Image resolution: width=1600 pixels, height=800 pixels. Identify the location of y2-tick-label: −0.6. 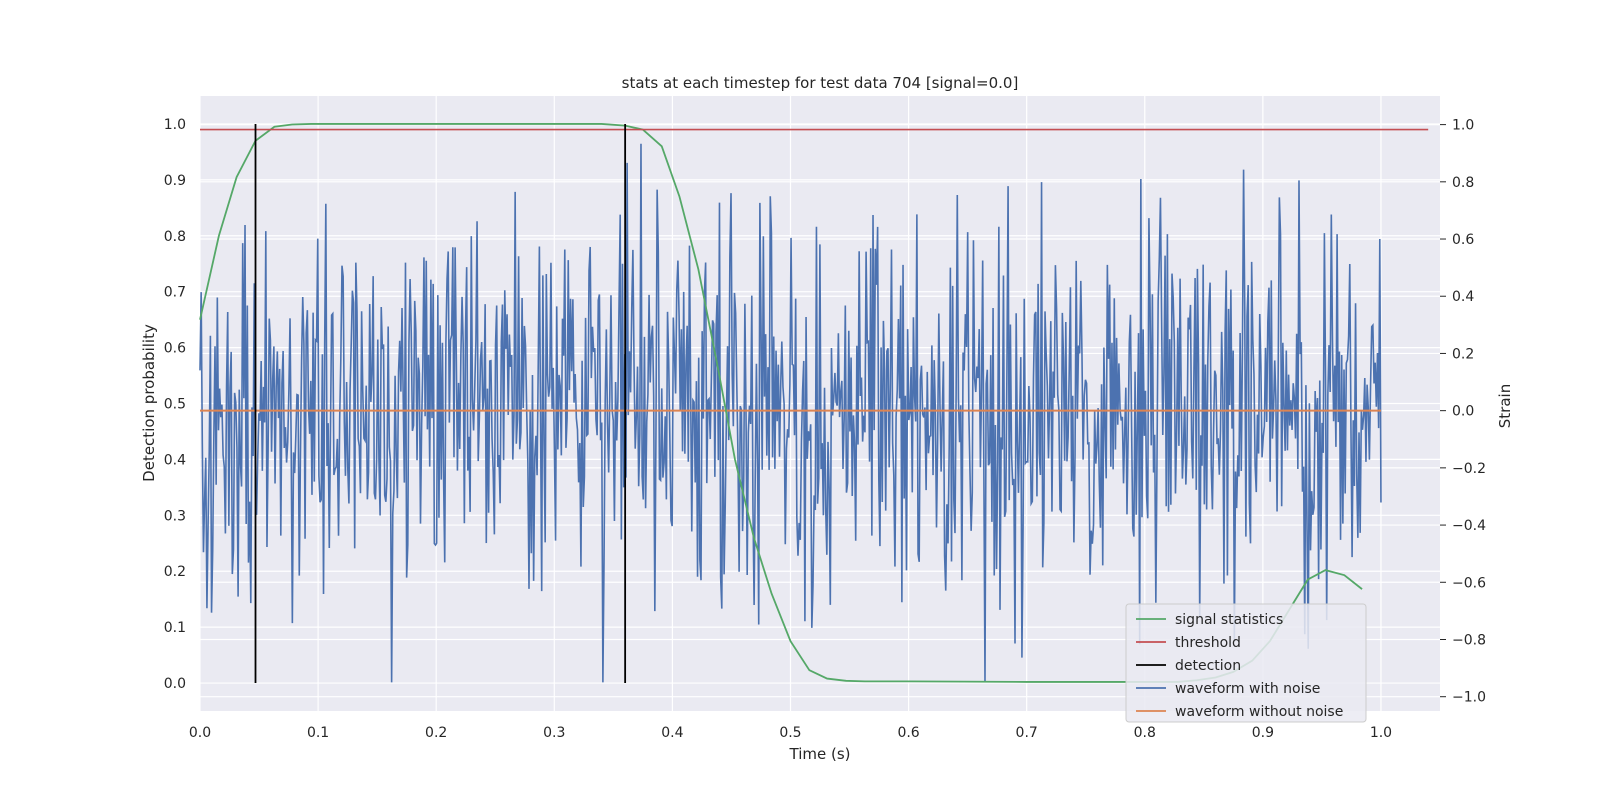
(1469, 583).